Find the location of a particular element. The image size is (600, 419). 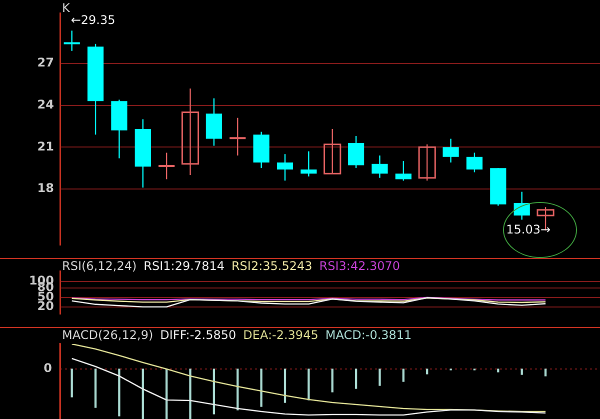

annotation: ←29.35 is located at coordinates (93, 19).